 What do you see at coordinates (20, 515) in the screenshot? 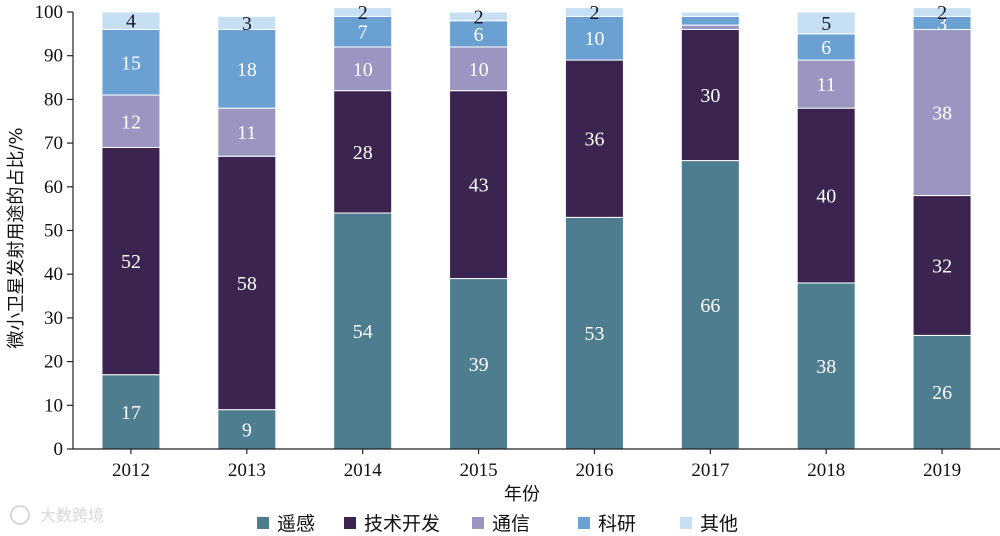
I see `watermark-logo-icon` at bounding box center [20, 515].